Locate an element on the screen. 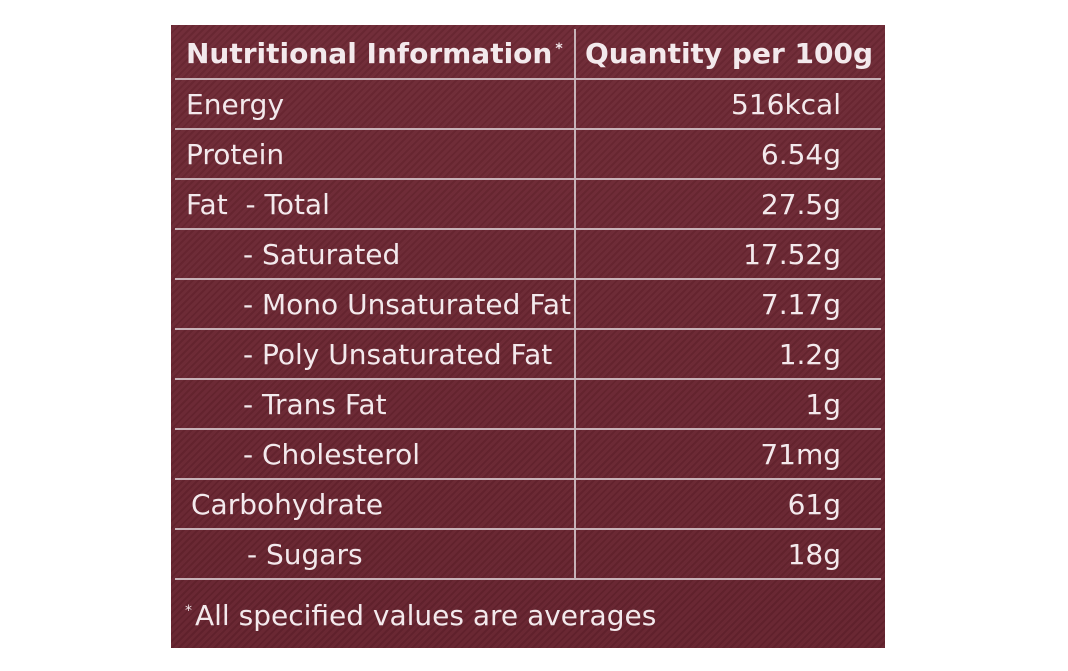  table-row: - Mono Unsaturated Fat 7.17g is located at coordinates (528, 304).